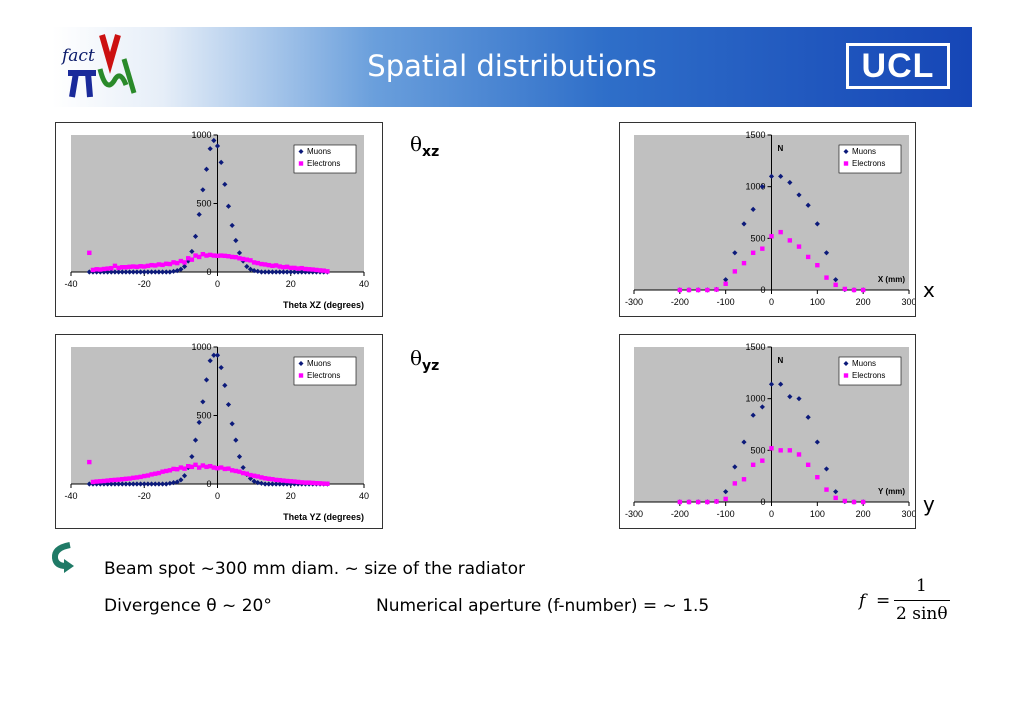 This screenshot has height=708, width=1023. Describe the element at coordinates (922, 614) in the screenshot. I see `formula-den: 2 sinθ` at that location.